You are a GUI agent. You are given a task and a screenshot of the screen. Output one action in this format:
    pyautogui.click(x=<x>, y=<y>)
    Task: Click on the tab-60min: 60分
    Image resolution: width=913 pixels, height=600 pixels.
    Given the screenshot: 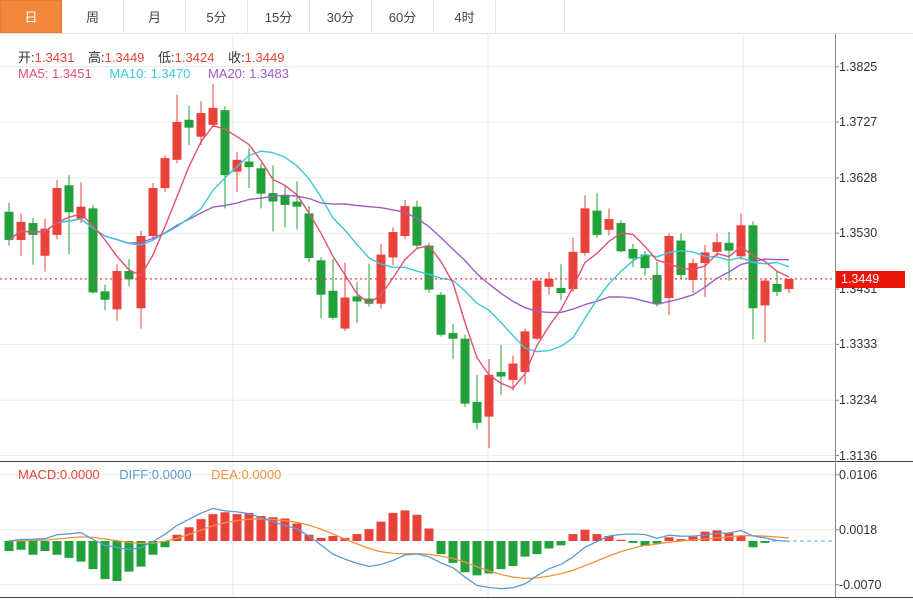 What is the action you would take?
    pyautogui.click(x=403, y=16)
    